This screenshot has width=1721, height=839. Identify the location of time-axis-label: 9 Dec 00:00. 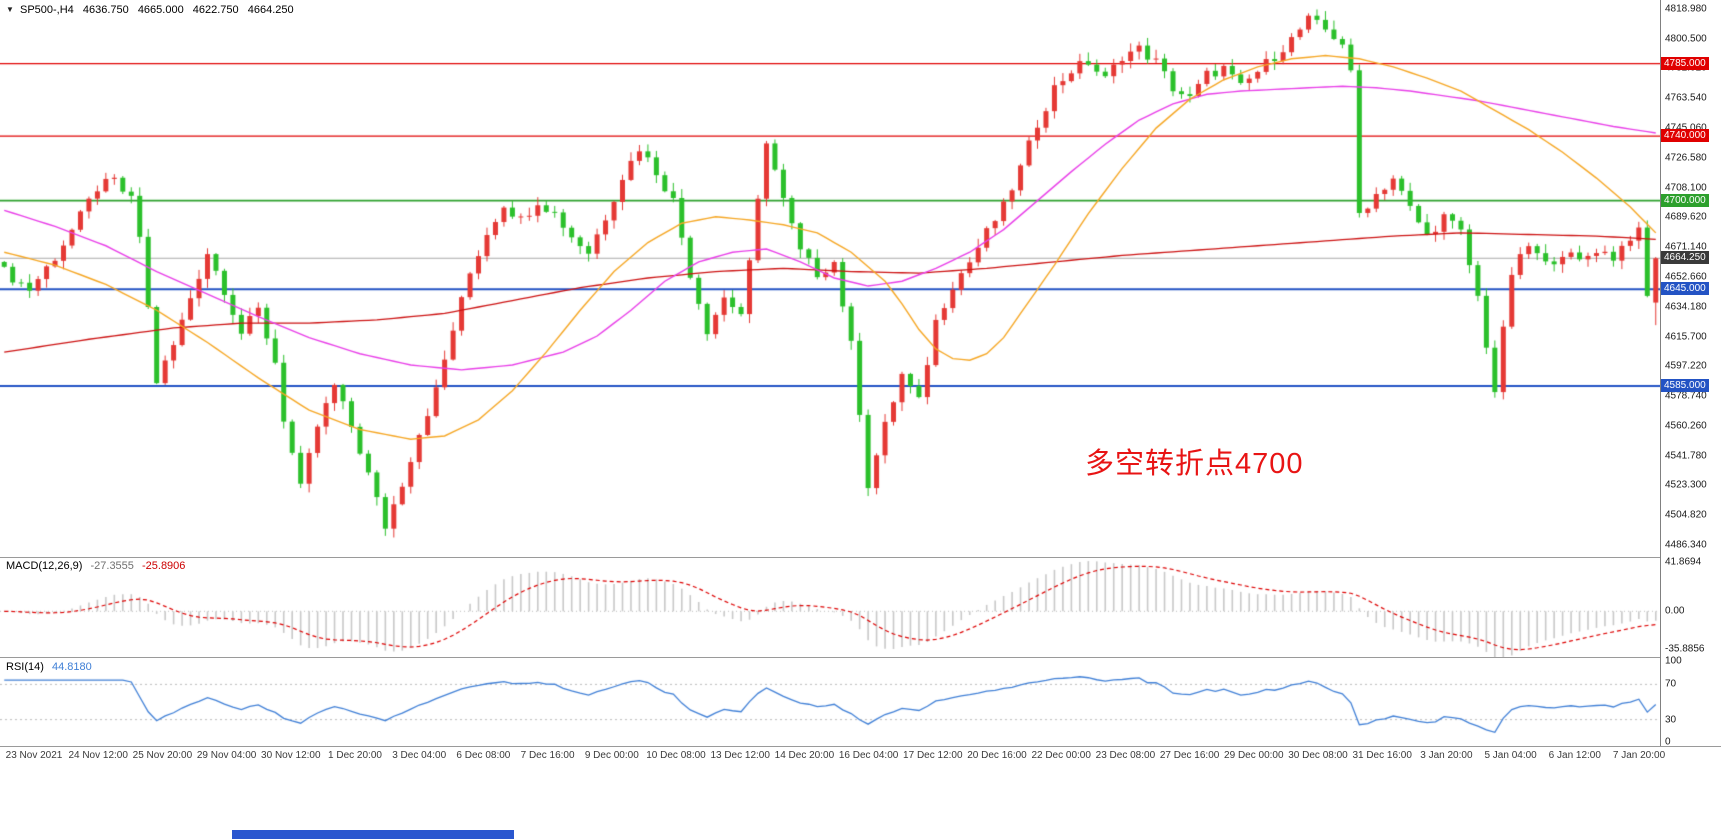
(611, 755).